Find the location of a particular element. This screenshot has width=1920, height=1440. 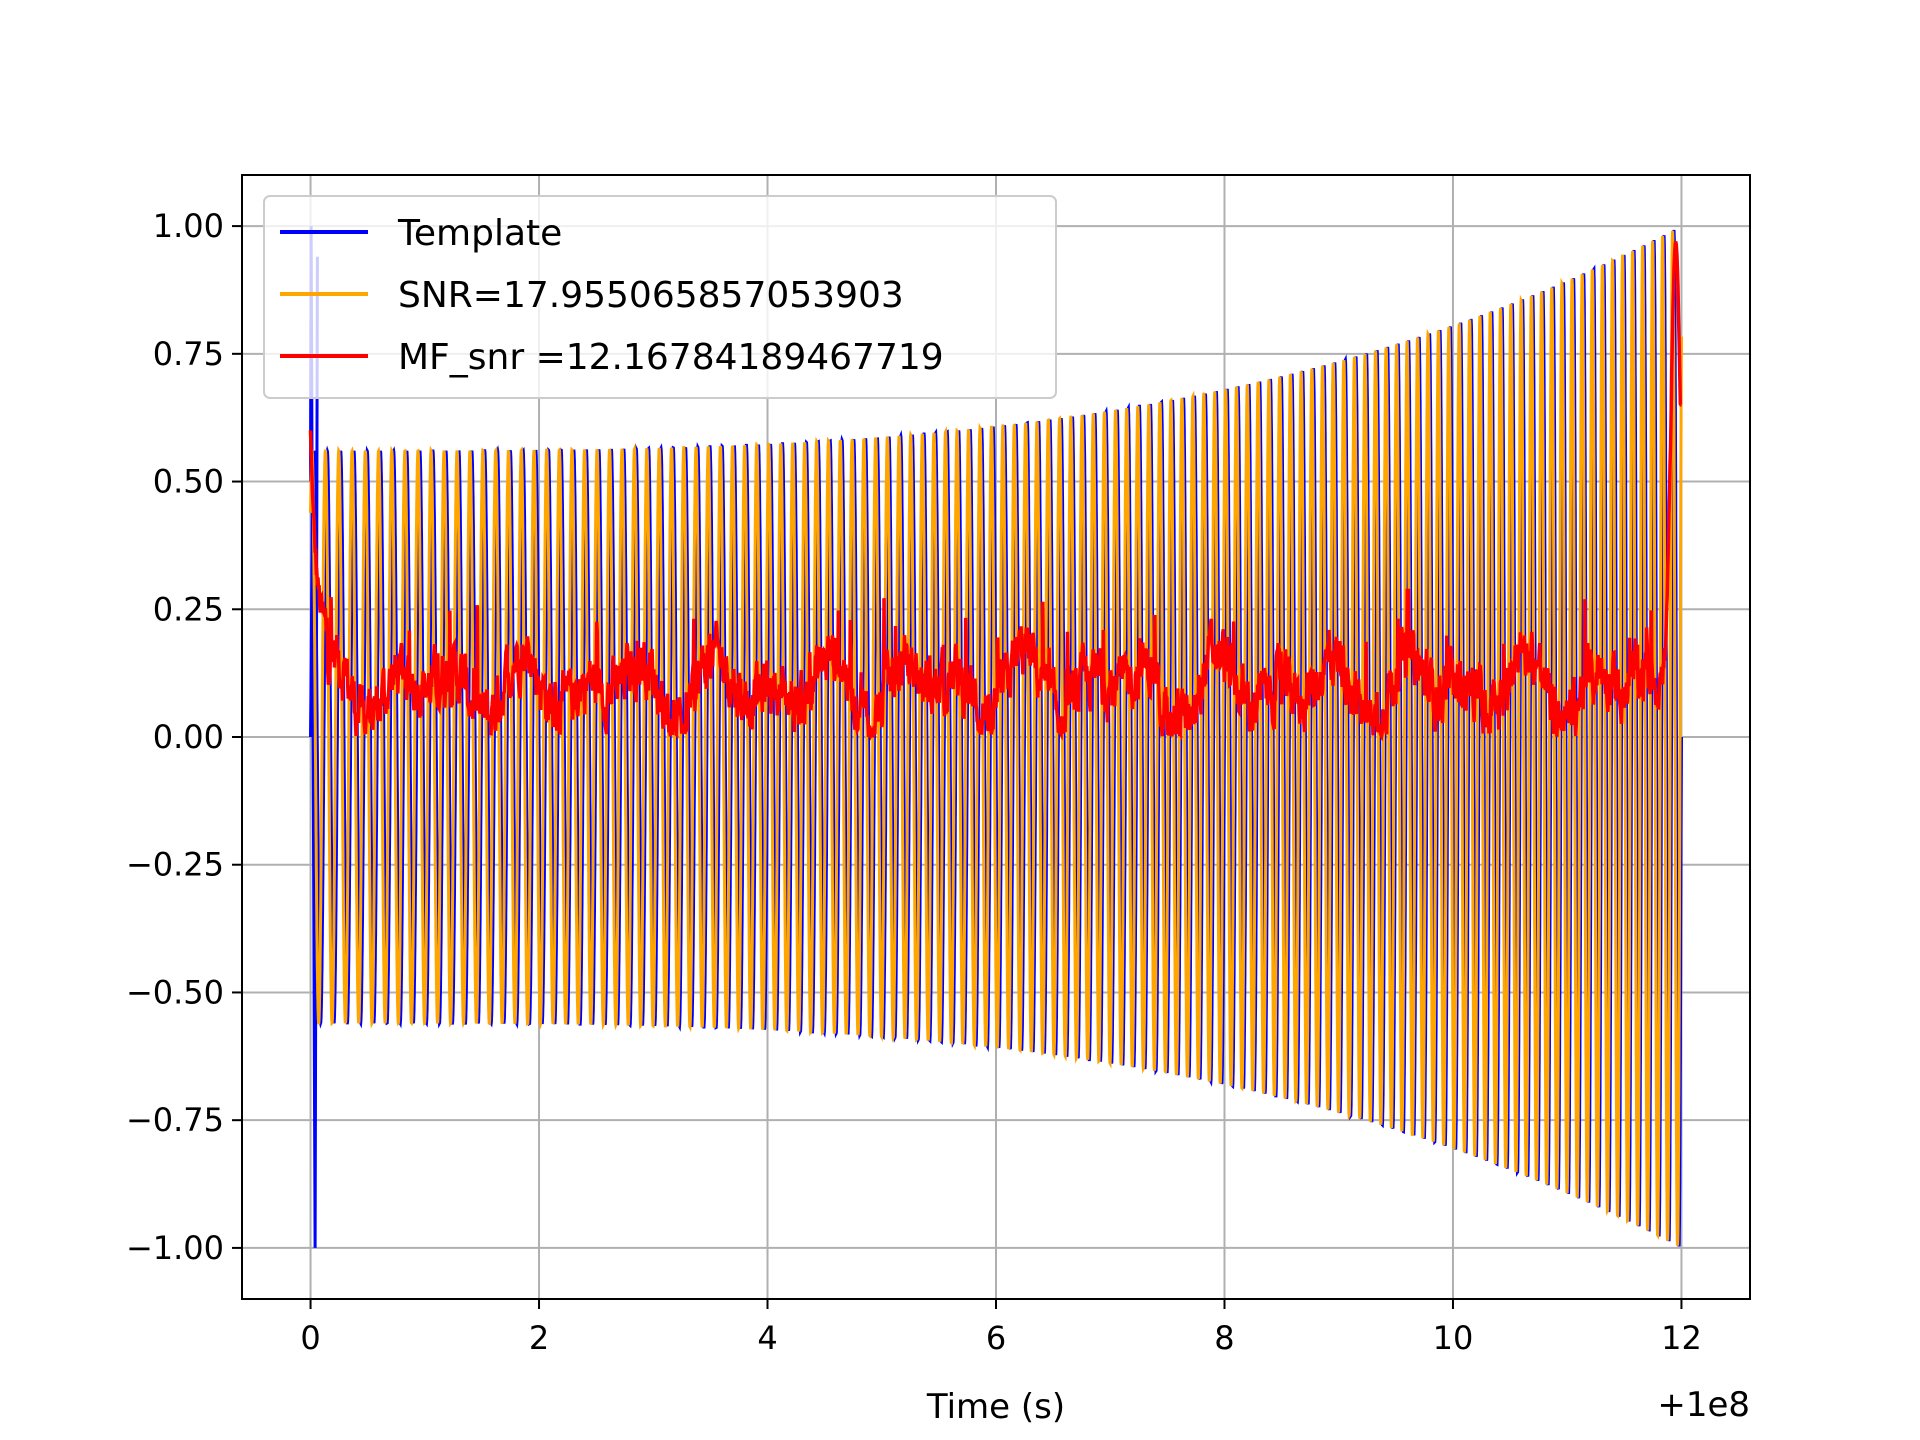

y-tick-label: 1.00 is located at coordinates (188, 226).